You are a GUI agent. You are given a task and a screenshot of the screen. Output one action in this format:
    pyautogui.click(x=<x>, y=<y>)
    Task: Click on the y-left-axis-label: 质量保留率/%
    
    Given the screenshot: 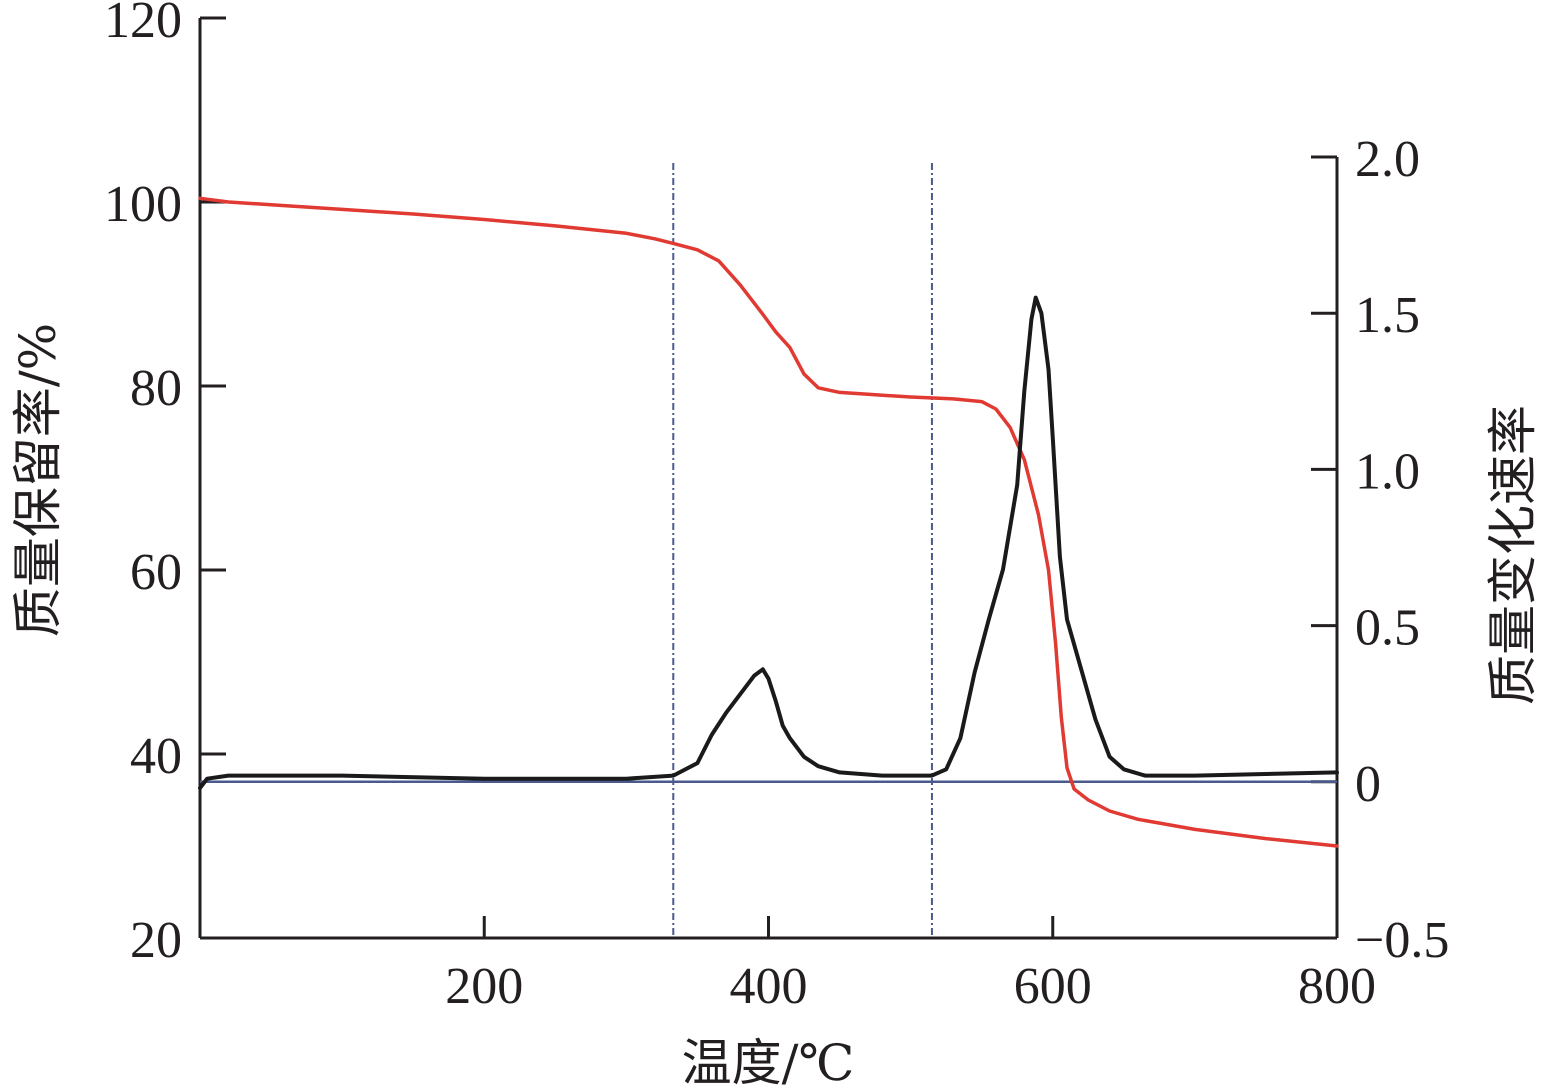 What is the action you would take?
    pyautogui.click(x=38, y=480)
    